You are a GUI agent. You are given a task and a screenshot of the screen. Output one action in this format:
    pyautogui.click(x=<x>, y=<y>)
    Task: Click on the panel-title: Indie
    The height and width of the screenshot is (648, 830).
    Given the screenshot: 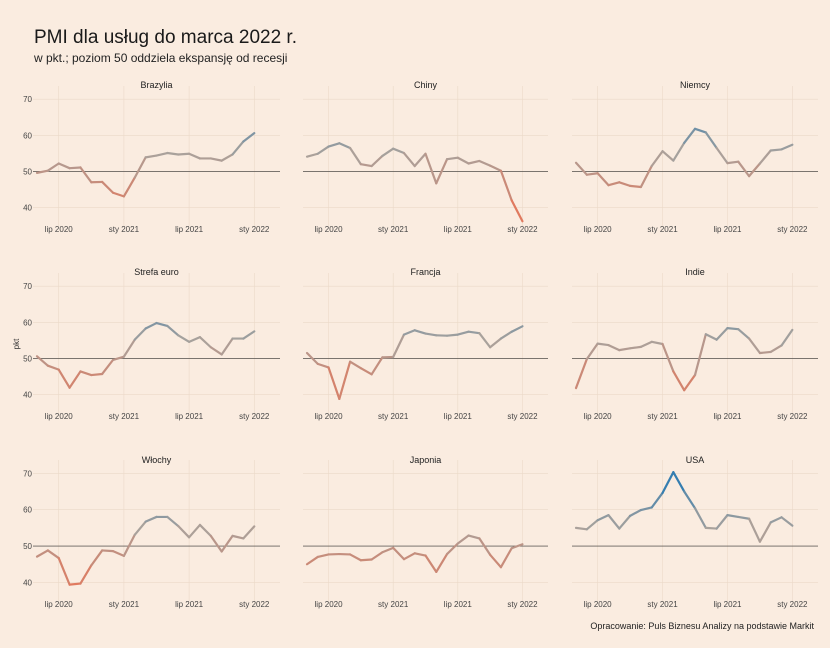 What is the action you would take?
    pyautogui.click(x=695, y=272)
    